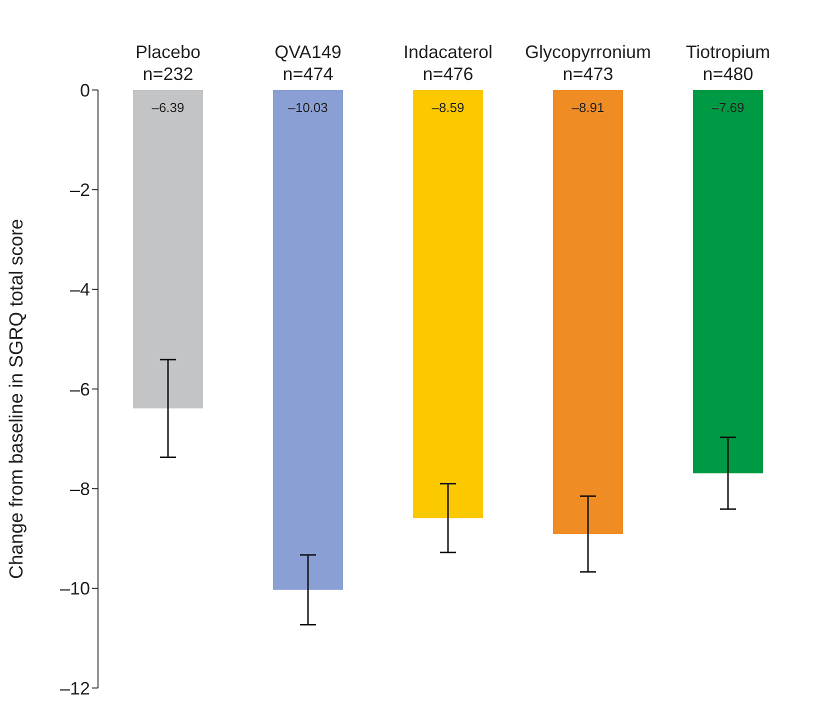 The height and width of the screenshot is (706, 813). Describe the element at coordinates (168, 63) in the screenshot. I see `x-tick-label: Placebo n=232` at that location.